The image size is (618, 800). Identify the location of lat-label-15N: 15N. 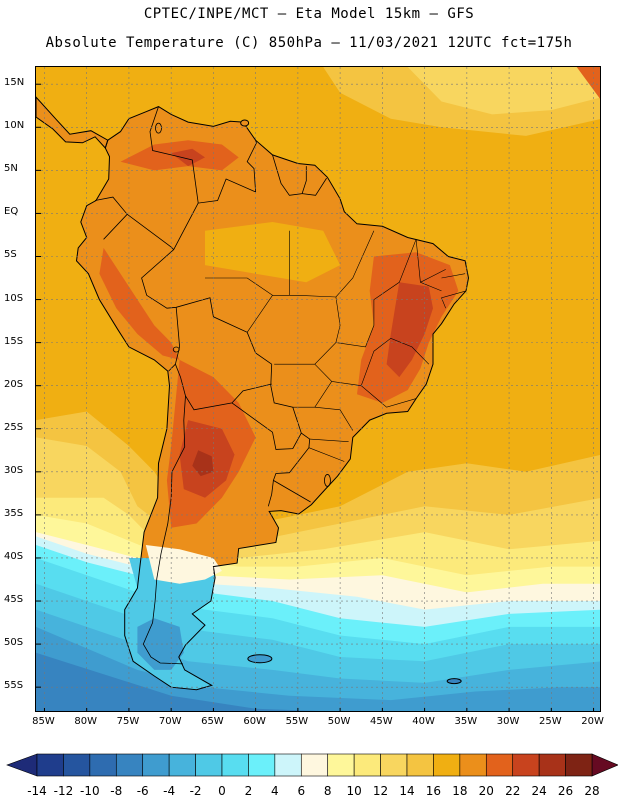
(14, 83).